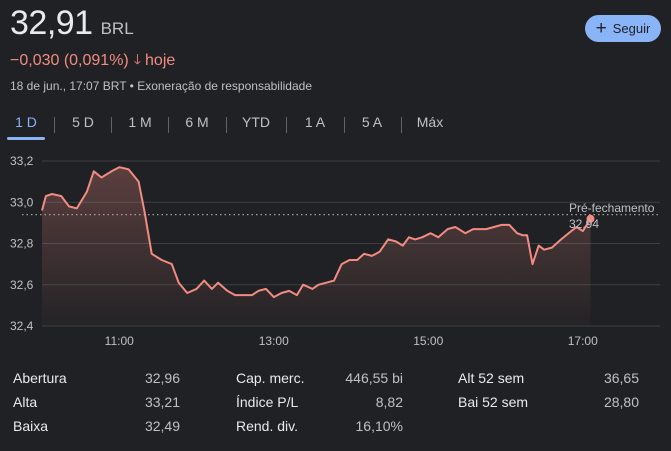  Describe the element at coordinates (40, 378) in the screenshot. I see `stat-label: Abertura` at that location.